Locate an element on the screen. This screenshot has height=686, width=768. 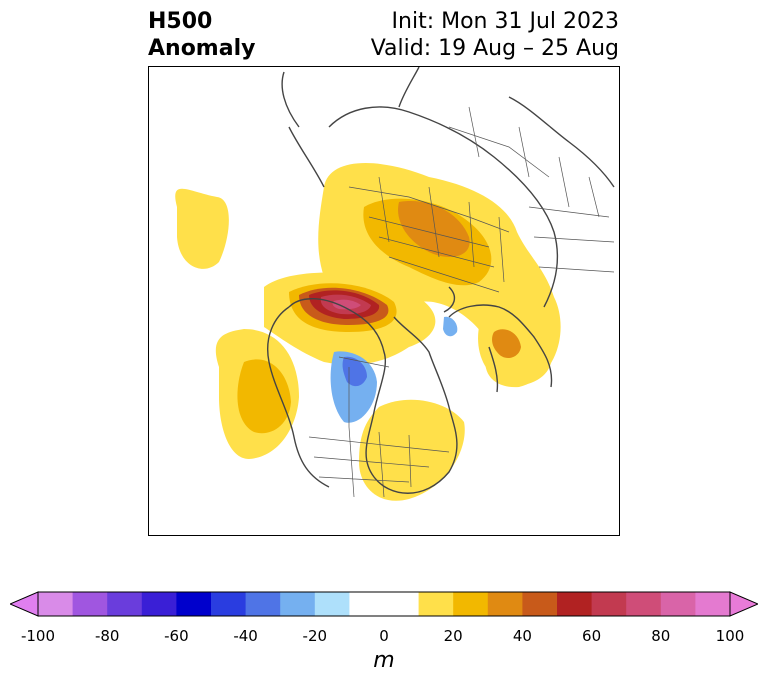
colorbar-outline is located at coordinates (384, 604).